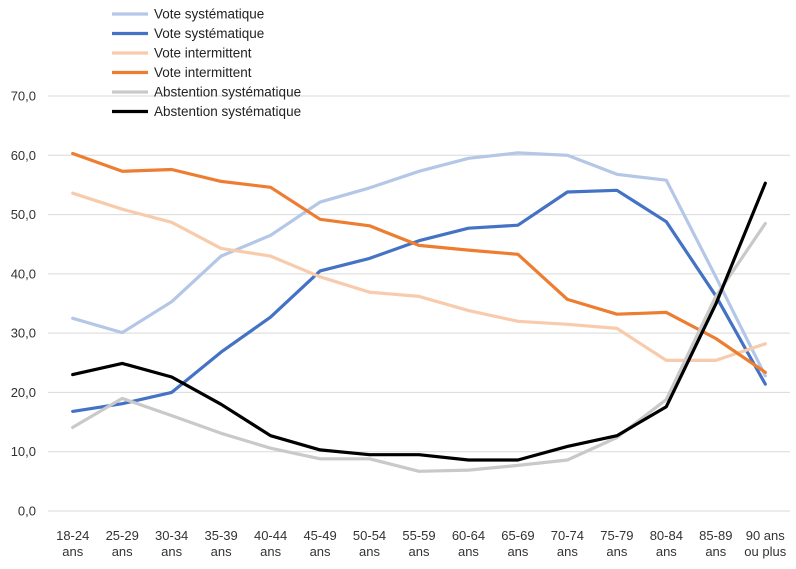  What do you see at coordinates (23, 392) in the screenshot?
I see `y-tick-label: 20,0` at bounding box center [23, 392].